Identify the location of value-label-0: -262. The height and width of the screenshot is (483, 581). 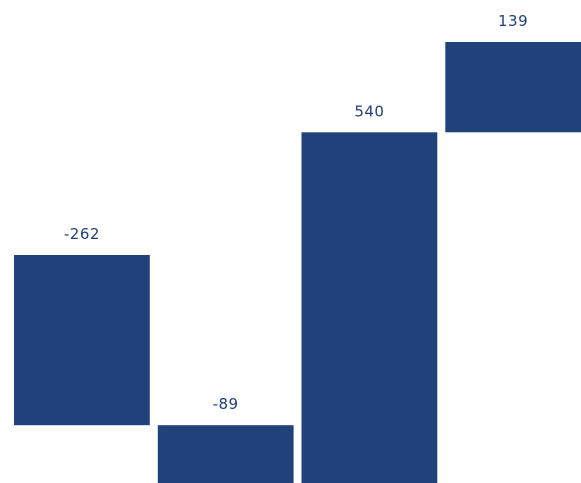
(82, 234).